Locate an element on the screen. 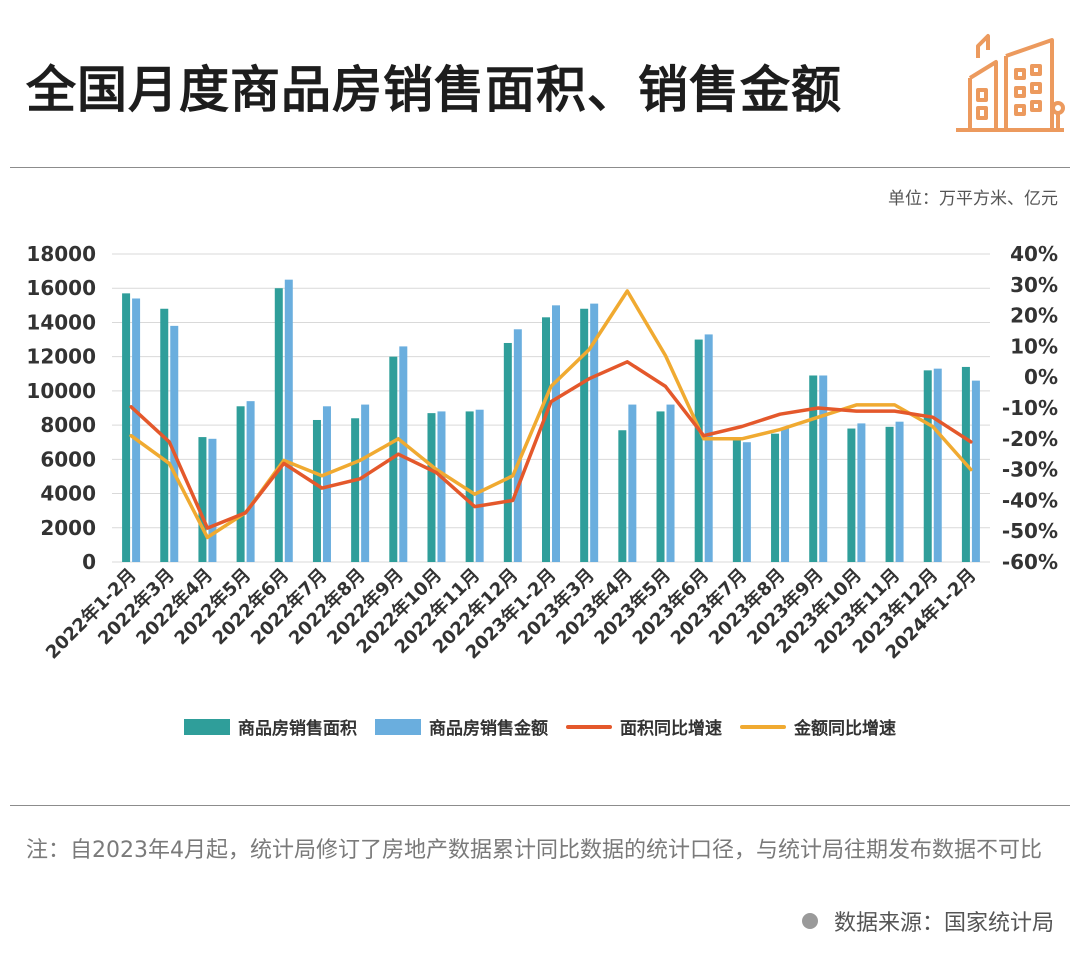 This screenshot has height=967, width=1080. legend-swatch-area-growth is located at coordinates (589, 726).